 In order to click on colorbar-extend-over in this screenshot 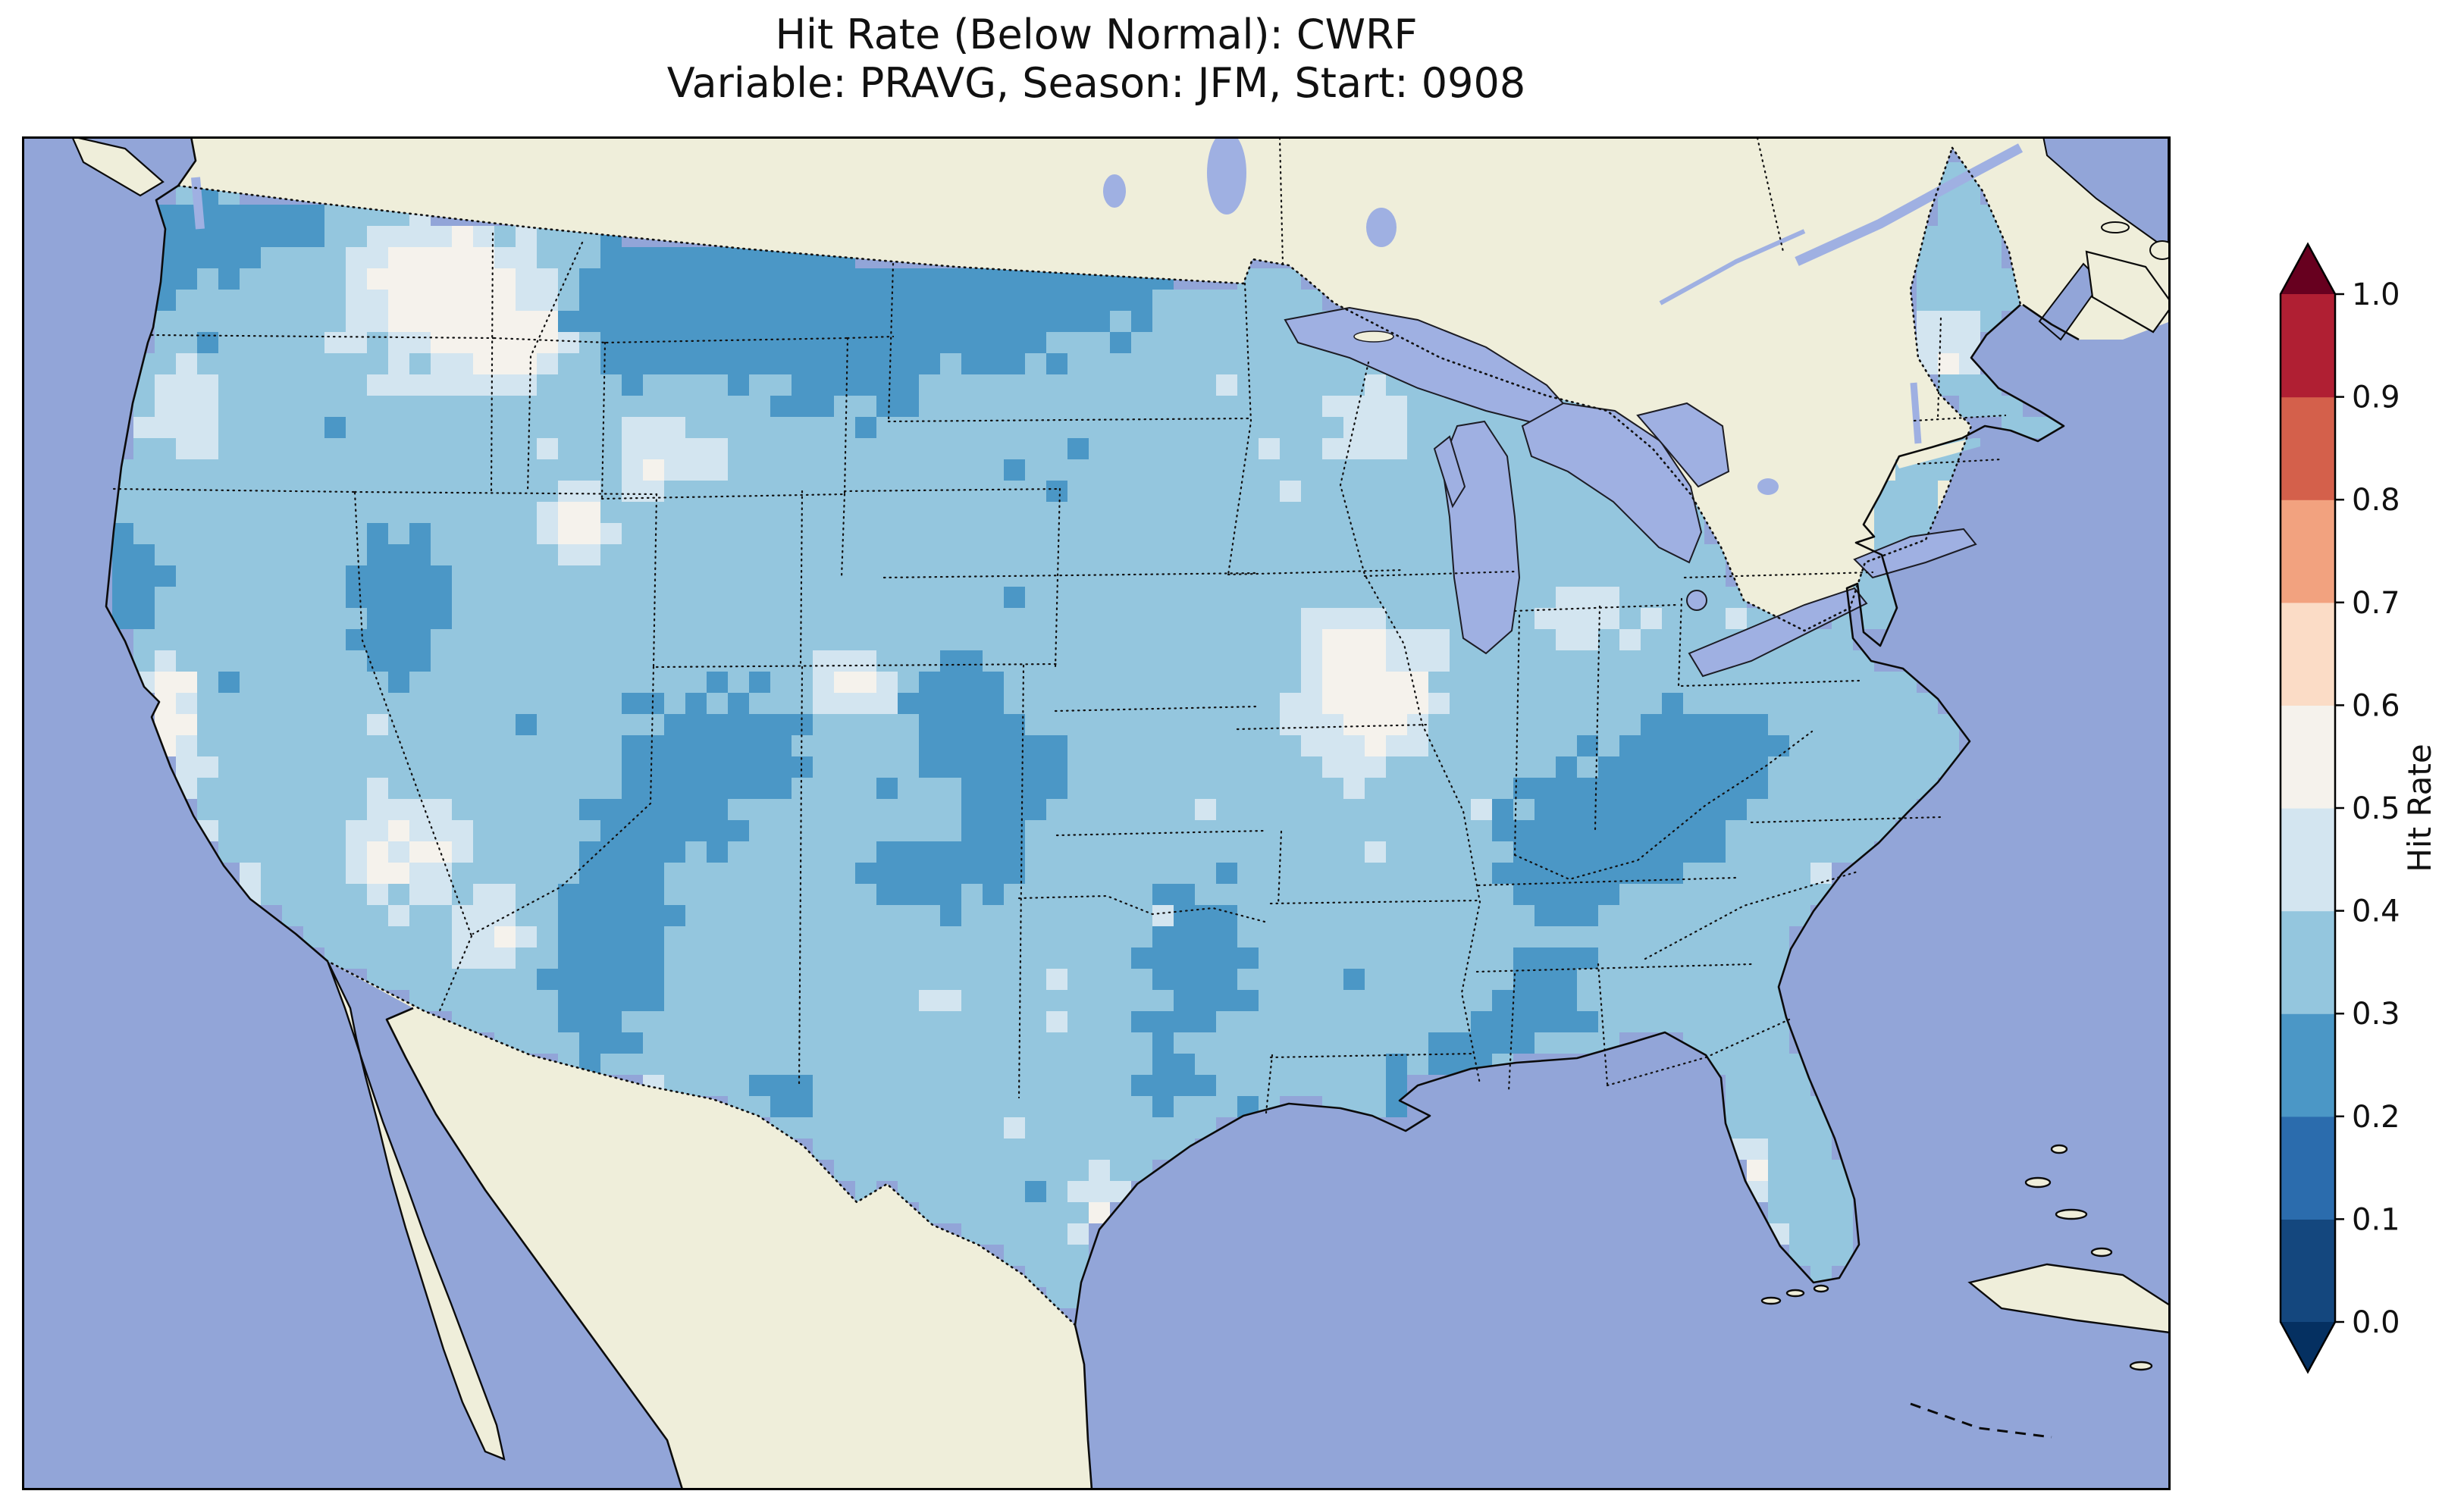, I will do `click(2308, 269)`.